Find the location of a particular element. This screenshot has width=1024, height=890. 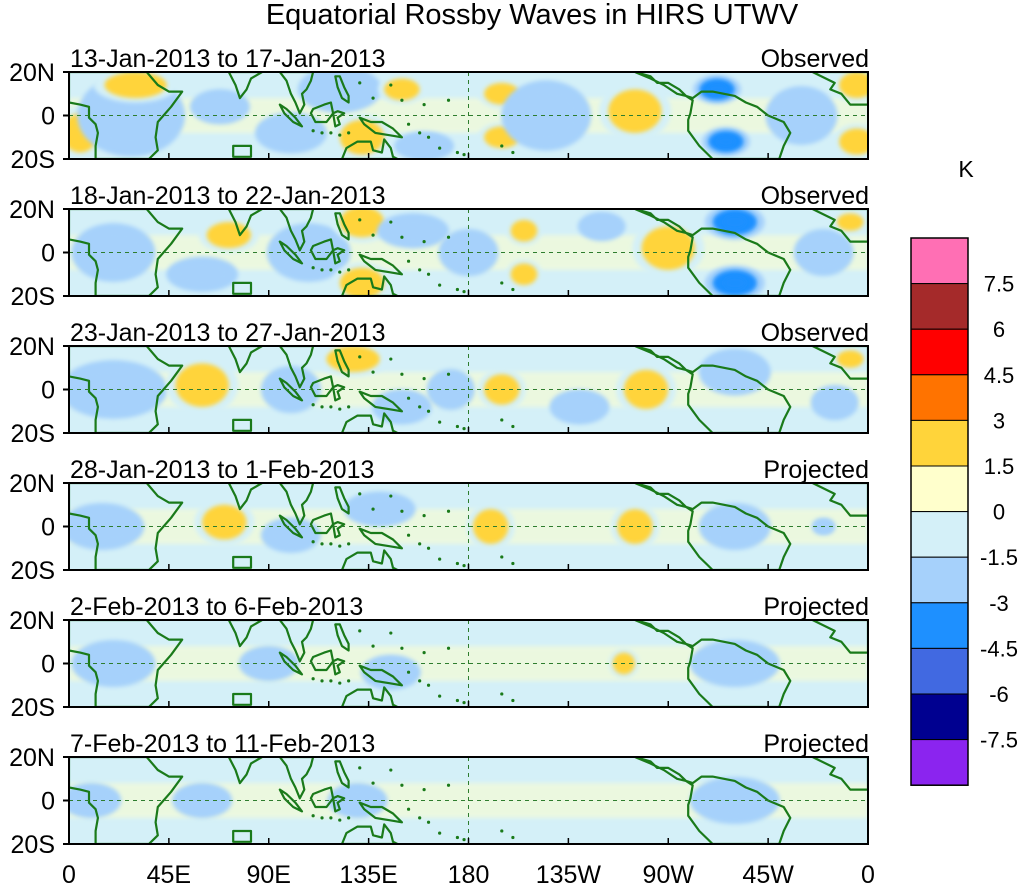

panel-status: Projected is located at coordinates (816, 470).